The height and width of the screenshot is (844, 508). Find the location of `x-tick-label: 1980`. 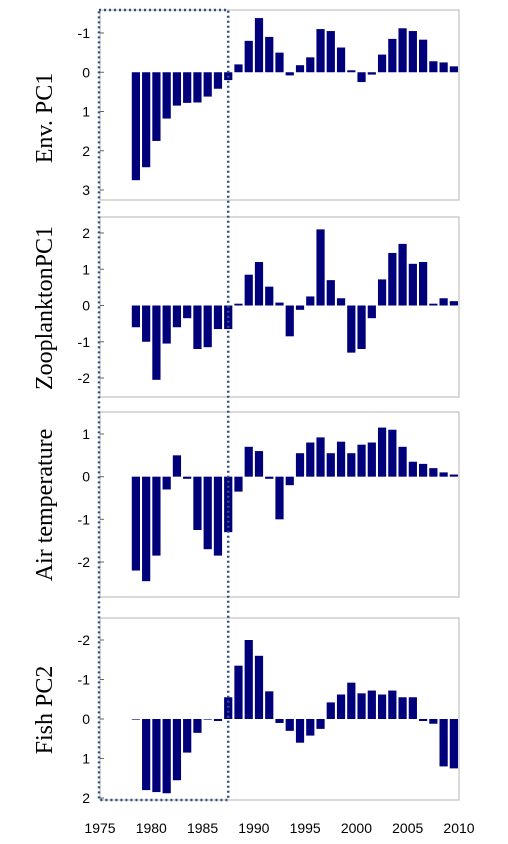

x-tick-label: 1980 is located at coordinates (151, 828).